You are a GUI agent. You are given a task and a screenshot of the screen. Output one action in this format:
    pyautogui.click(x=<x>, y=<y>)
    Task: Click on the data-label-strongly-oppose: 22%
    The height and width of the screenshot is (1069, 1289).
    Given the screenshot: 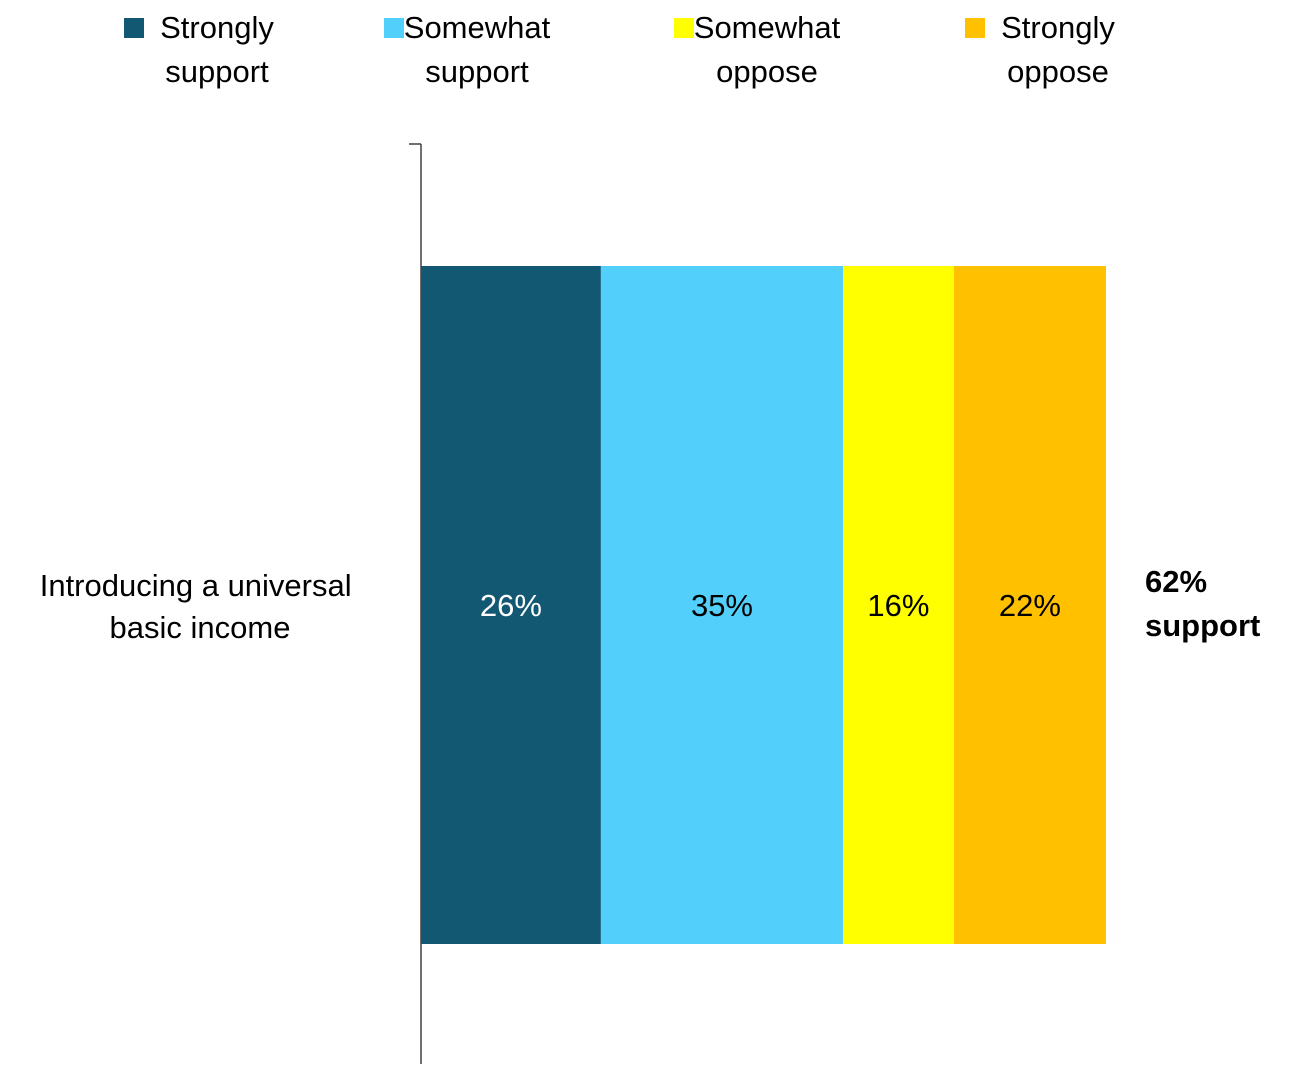 What is the action you would take?
    pyautogui.click(x=1030, y=605)
    